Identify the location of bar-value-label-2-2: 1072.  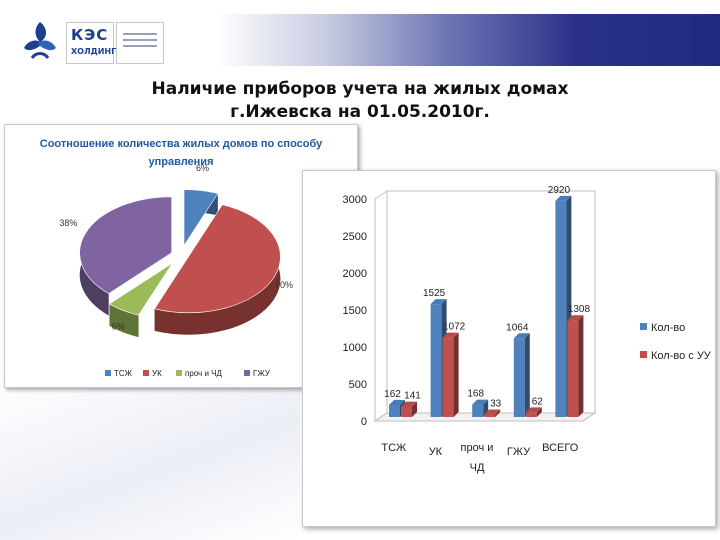
(454, 327).